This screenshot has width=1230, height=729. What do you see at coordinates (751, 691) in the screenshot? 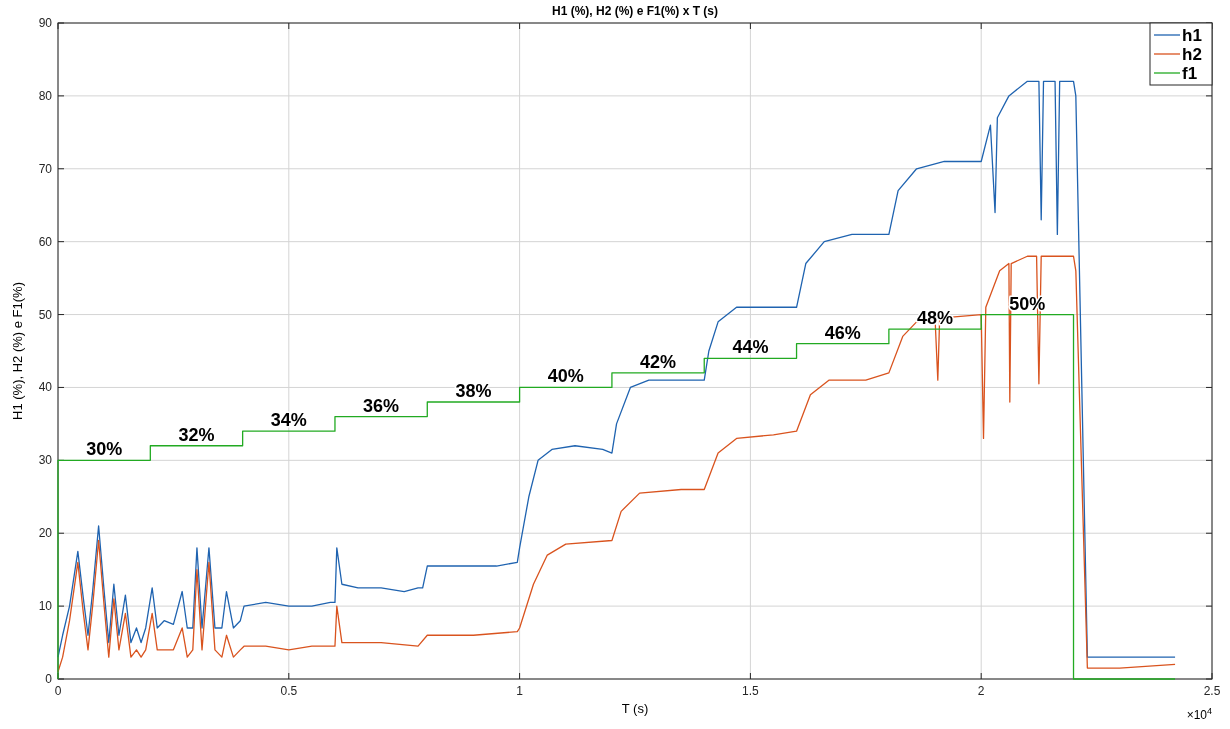
I see `x-tick-label: 1.5` at bounding box center [751, 691].